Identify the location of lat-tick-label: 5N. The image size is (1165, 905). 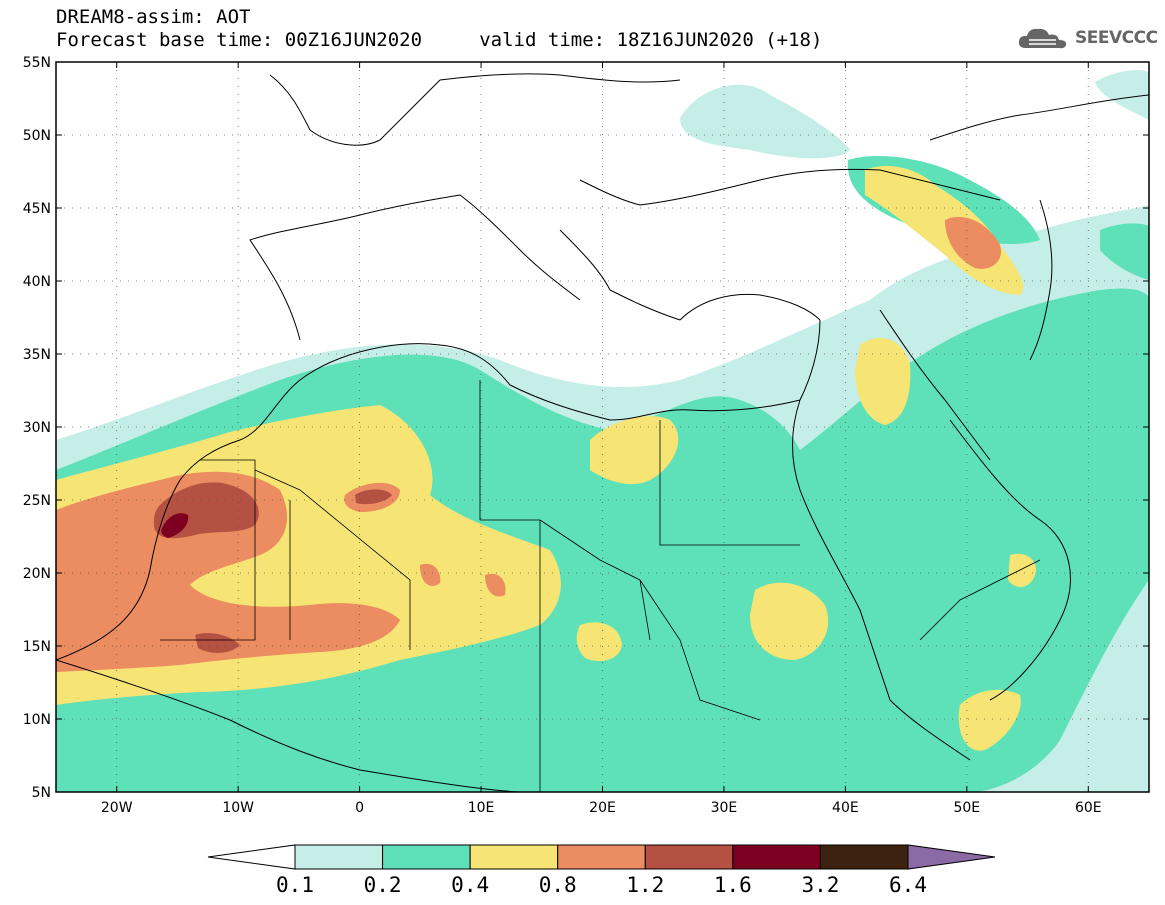
(41, 793).